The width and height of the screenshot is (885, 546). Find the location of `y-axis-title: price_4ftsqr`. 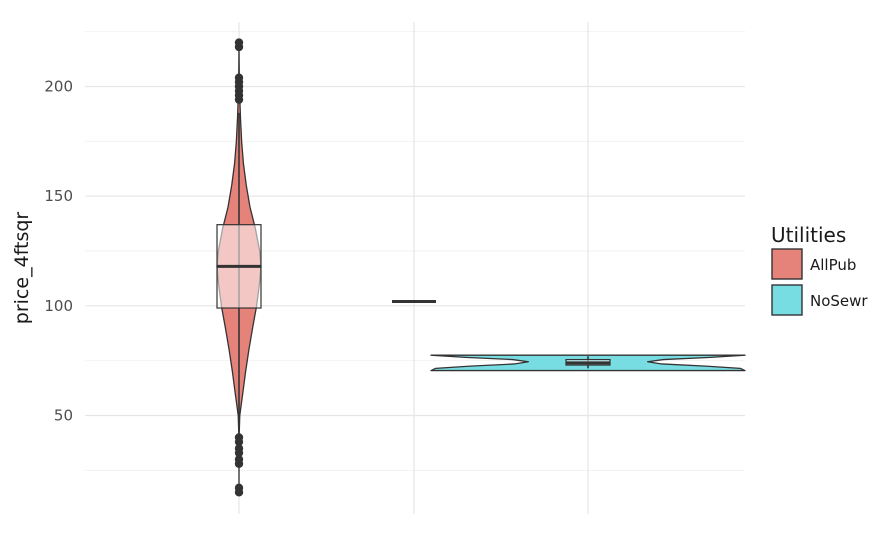

y-axis-title: price_4ftsqr is located at coordinates (22, 268).